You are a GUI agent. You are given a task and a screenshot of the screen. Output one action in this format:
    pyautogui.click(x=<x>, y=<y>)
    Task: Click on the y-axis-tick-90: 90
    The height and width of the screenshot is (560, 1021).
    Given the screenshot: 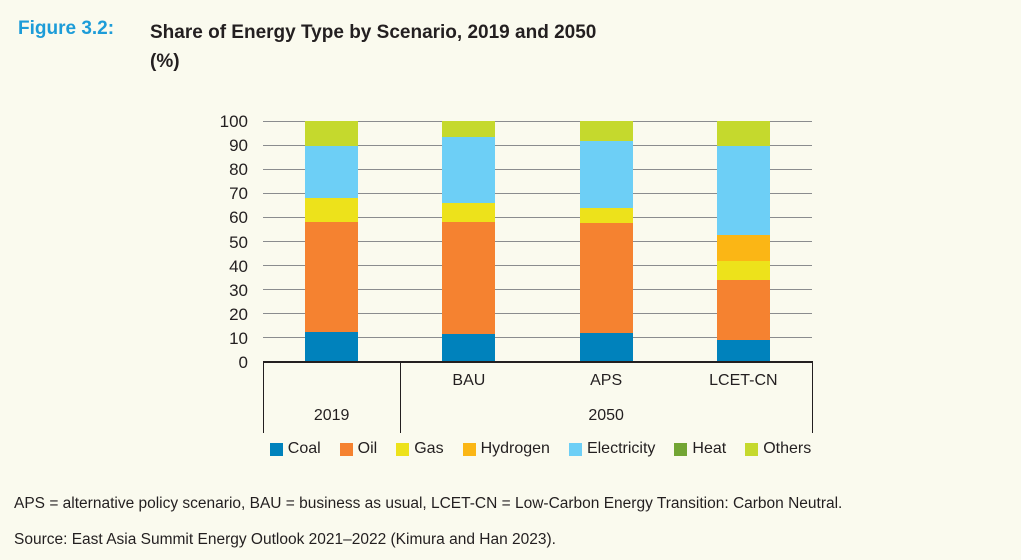 What is the action you would take?
    pyautogui.click(x=238, y=146)
    